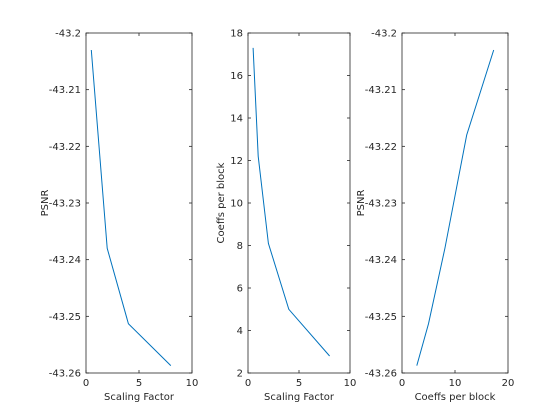 This screenshot has height=420, width=560. What do you see at coordinates (455, 397) in the screenshot?
I see `x-axis-label: Coeffs per block` at bounding box center [455, 397].